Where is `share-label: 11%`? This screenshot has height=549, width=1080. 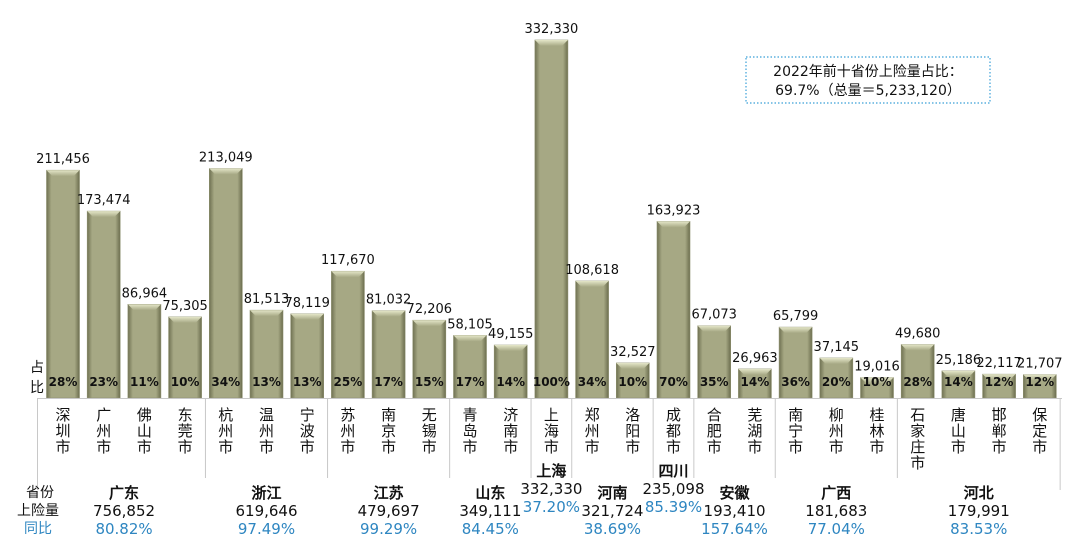 share-label: 11% is located at coordinates (144, 382).